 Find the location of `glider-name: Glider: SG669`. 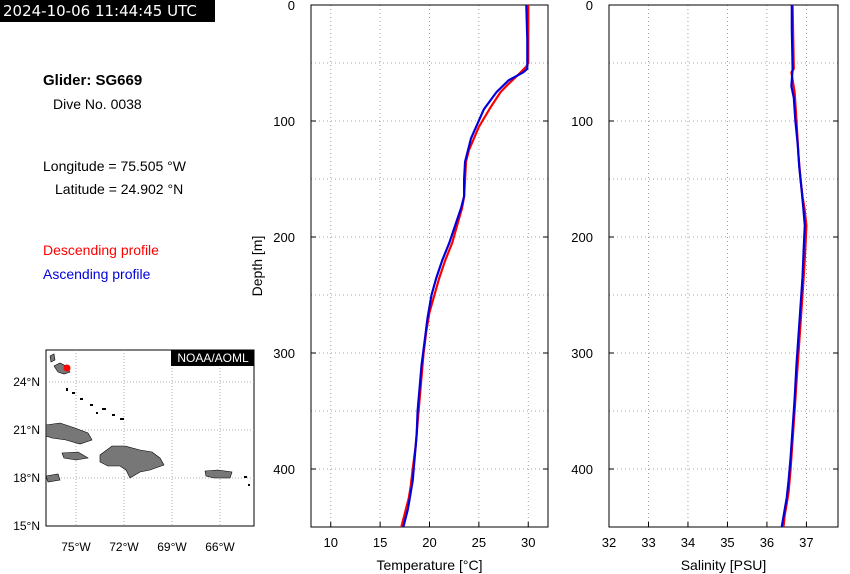

glider-name: Glider: SG669 is located at coordinates (93, 80).